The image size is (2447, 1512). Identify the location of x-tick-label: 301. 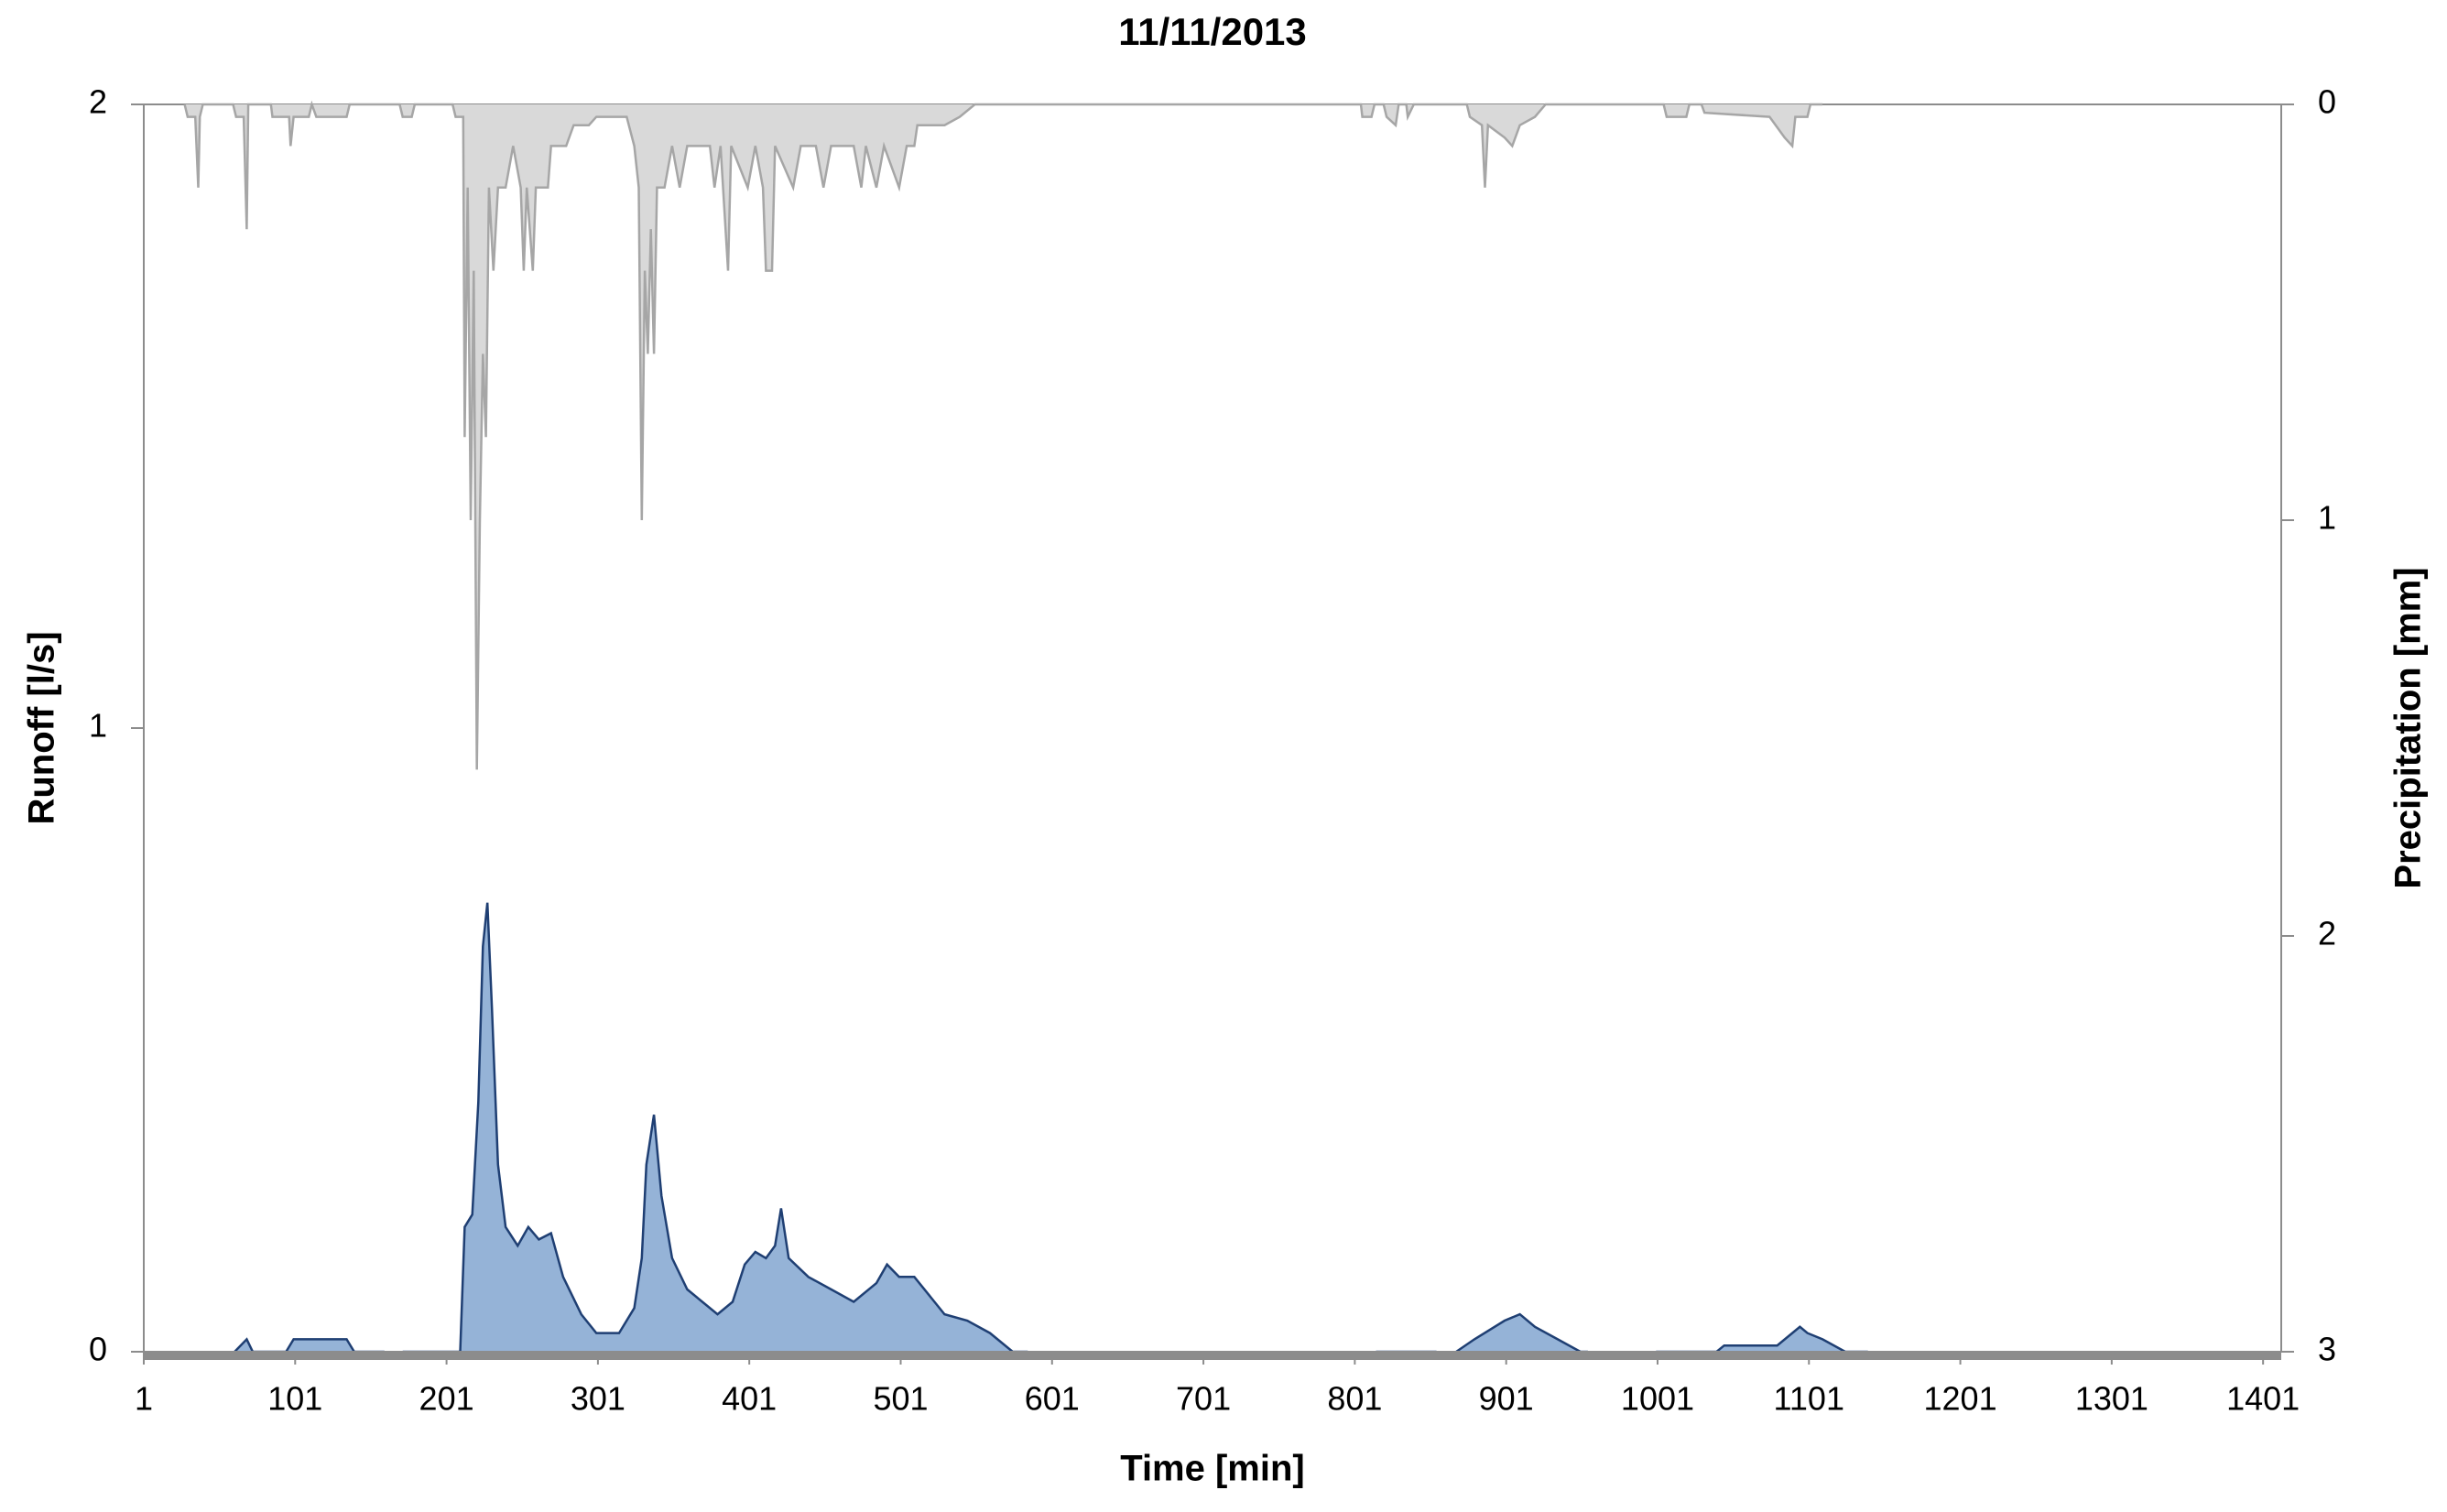
(598, 1399).